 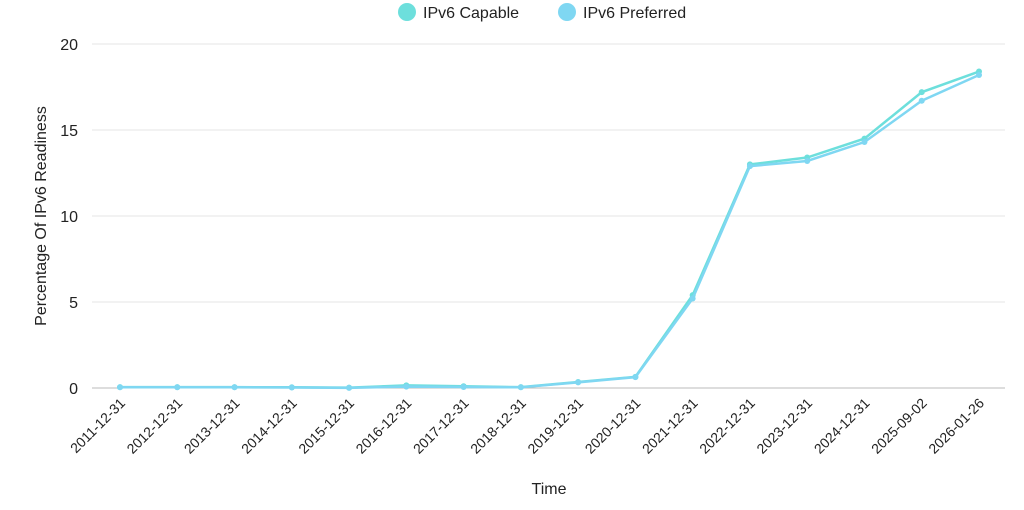 I want to click on x-tick-label: 2014-12-31, so click(x=269, y=426).